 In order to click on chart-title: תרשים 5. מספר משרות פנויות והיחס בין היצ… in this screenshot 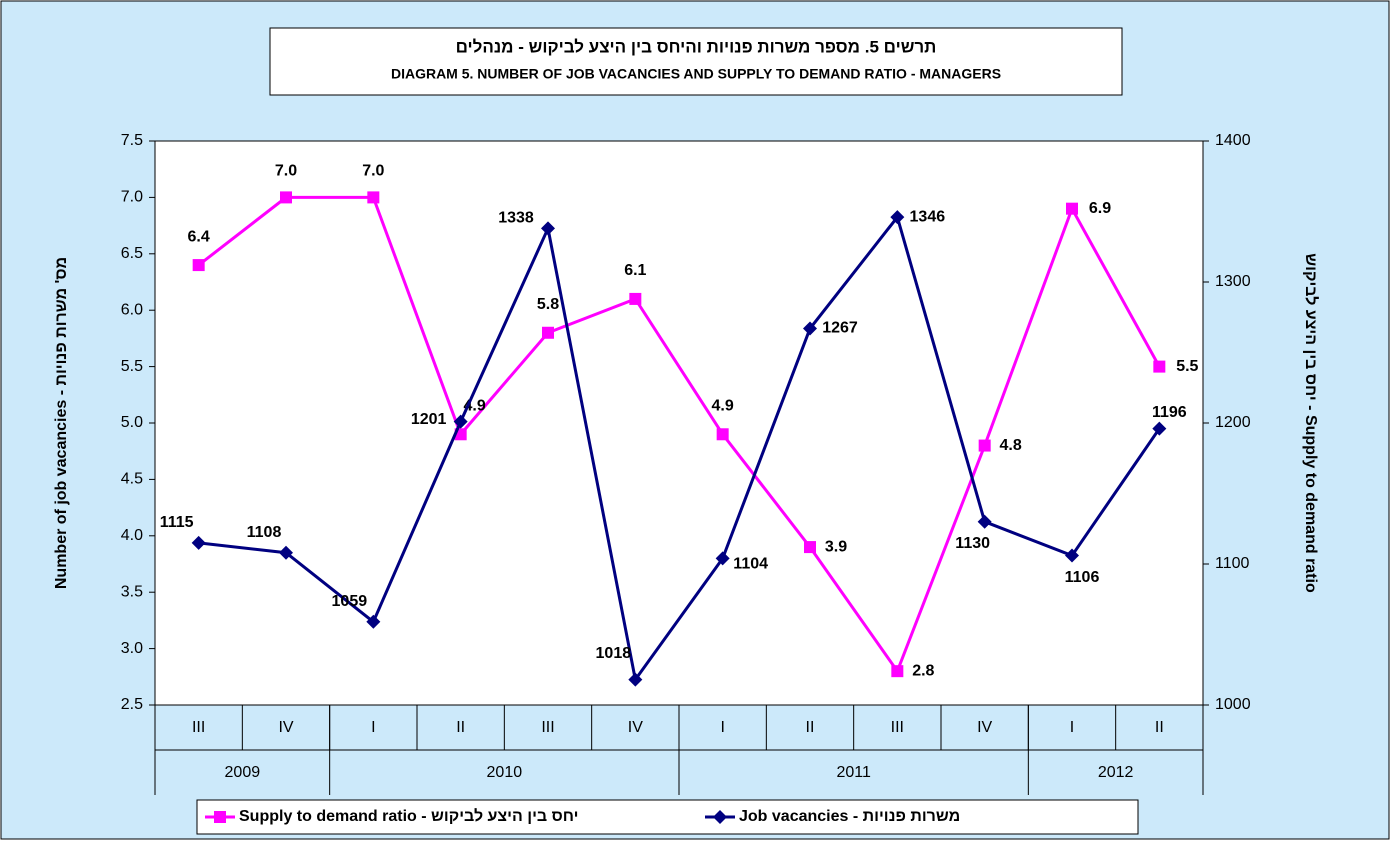, I will do `click(696, 46)`.